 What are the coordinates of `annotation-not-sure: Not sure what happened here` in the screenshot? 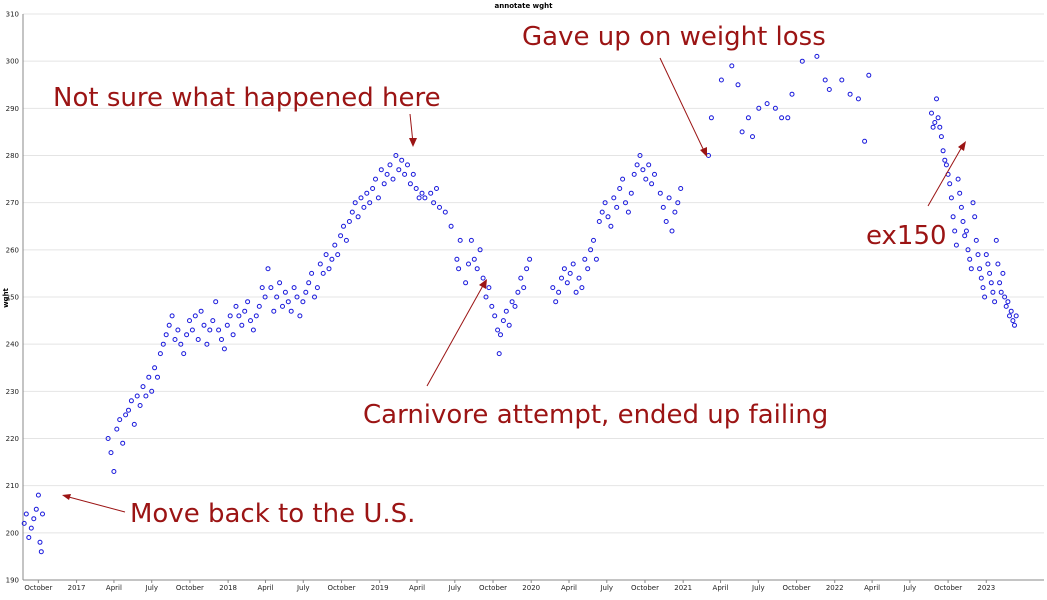 It's located at (247, 98).